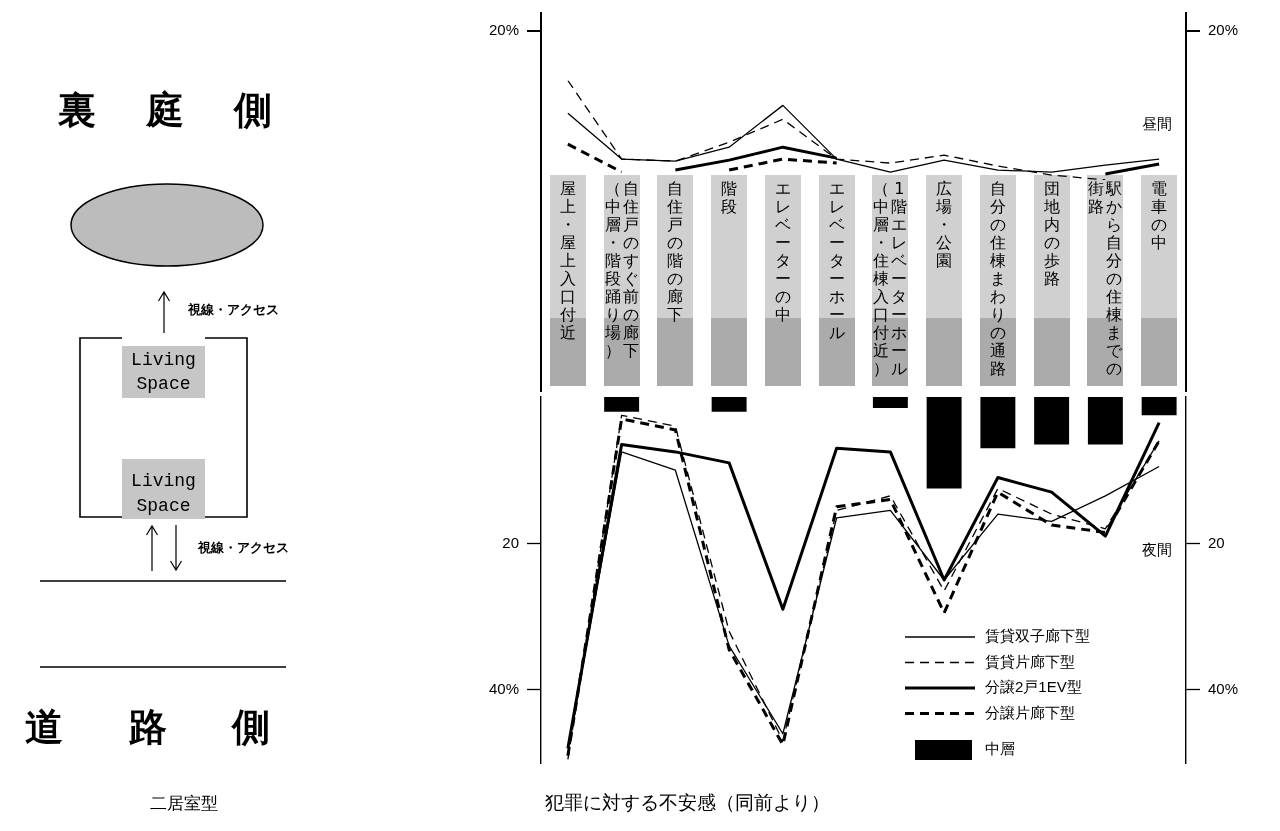  What do you see at coordinates (783, 251) in the screenshot?
I see `x-tick-label: エレベーターの中` at bounding box center [783, 251].